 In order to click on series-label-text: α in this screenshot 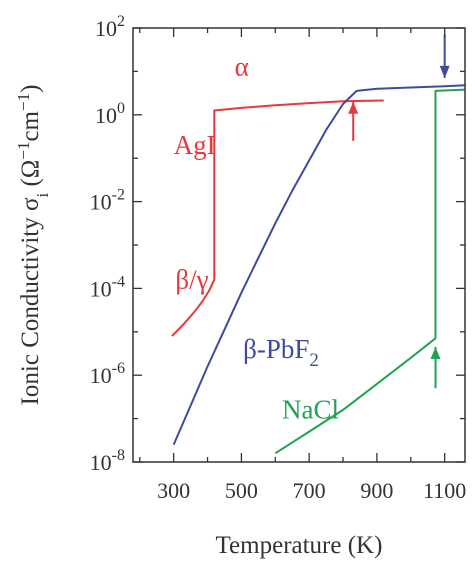, I will do `click(242, 67)`.